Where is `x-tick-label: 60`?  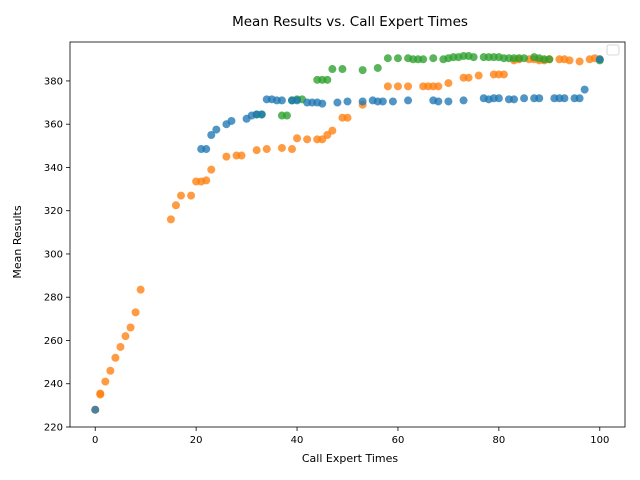
x-tick-label: 60 is located at coordinates (398, 440).